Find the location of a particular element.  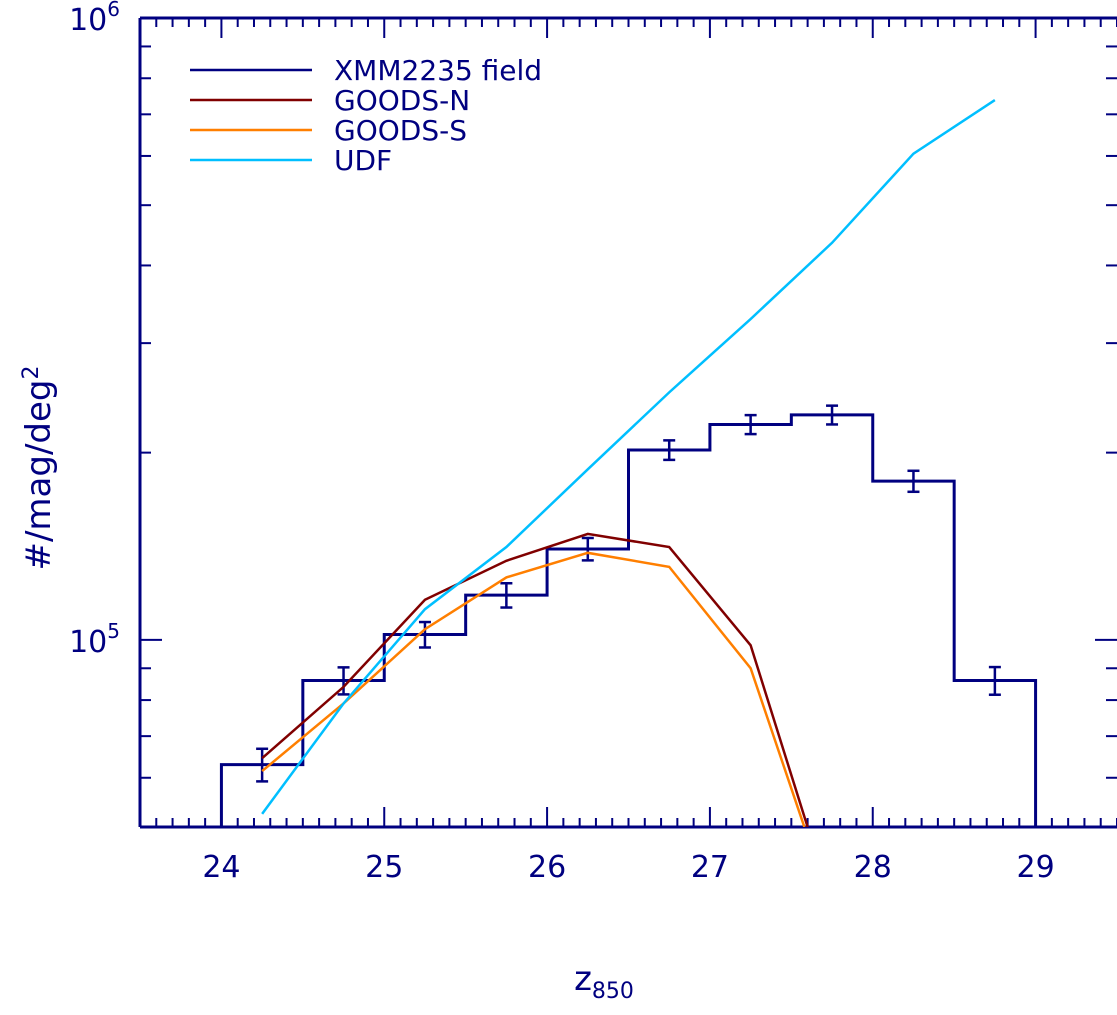

x-axis-title: z850 is located at coordinates (604, 981).